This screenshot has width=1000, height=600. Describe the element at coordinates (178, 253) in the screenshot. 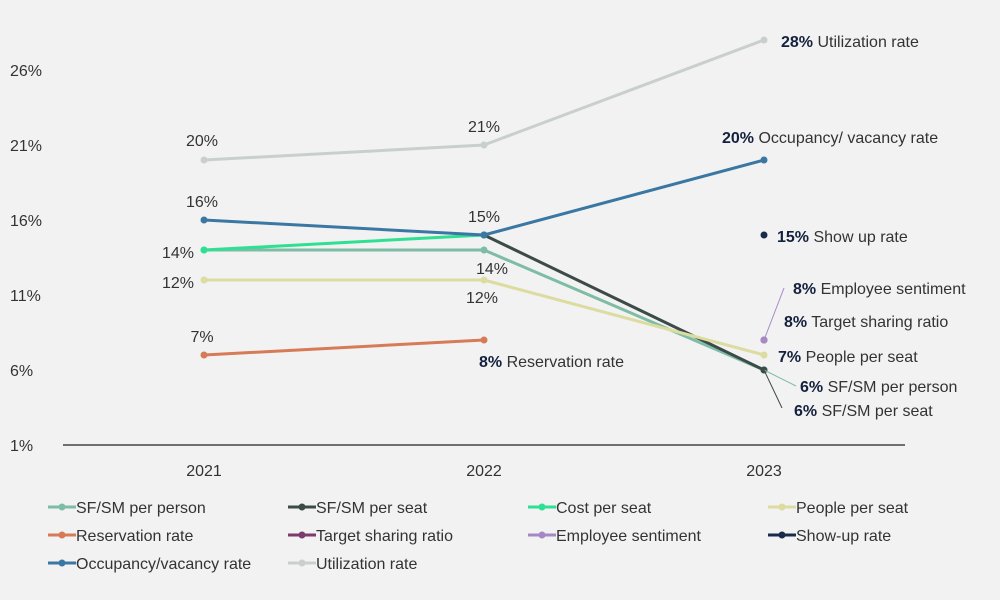

I see `data-label-cost-per-seat: 14%` at that location.